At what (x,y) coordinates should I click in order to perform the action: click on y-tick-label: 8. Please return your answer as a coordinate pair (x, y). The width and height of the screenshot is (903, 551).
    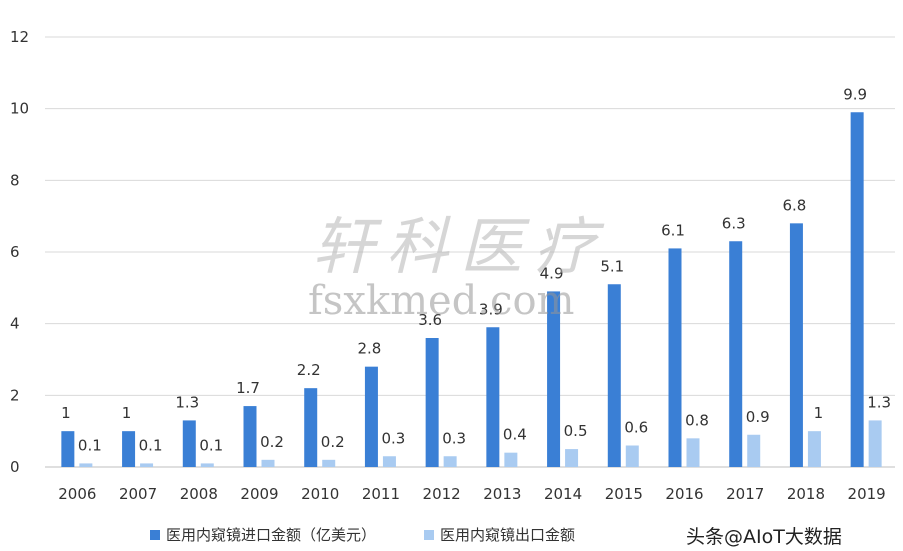
    Looking at the image, I should click on (15, 180).